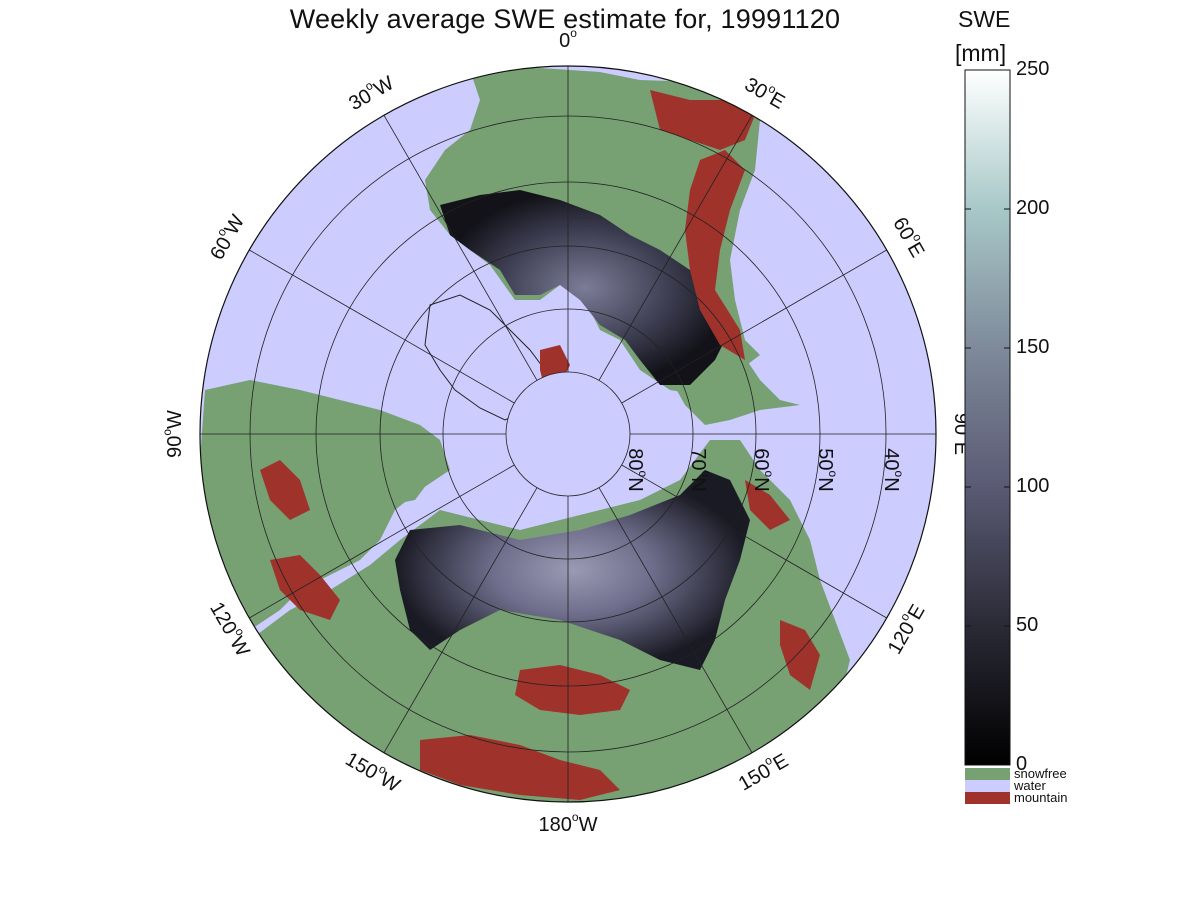  What do you see at coordinates (987, 798) in the screenshot?
I see `legend-swatch-mountain` at bounding box center [987, 798].